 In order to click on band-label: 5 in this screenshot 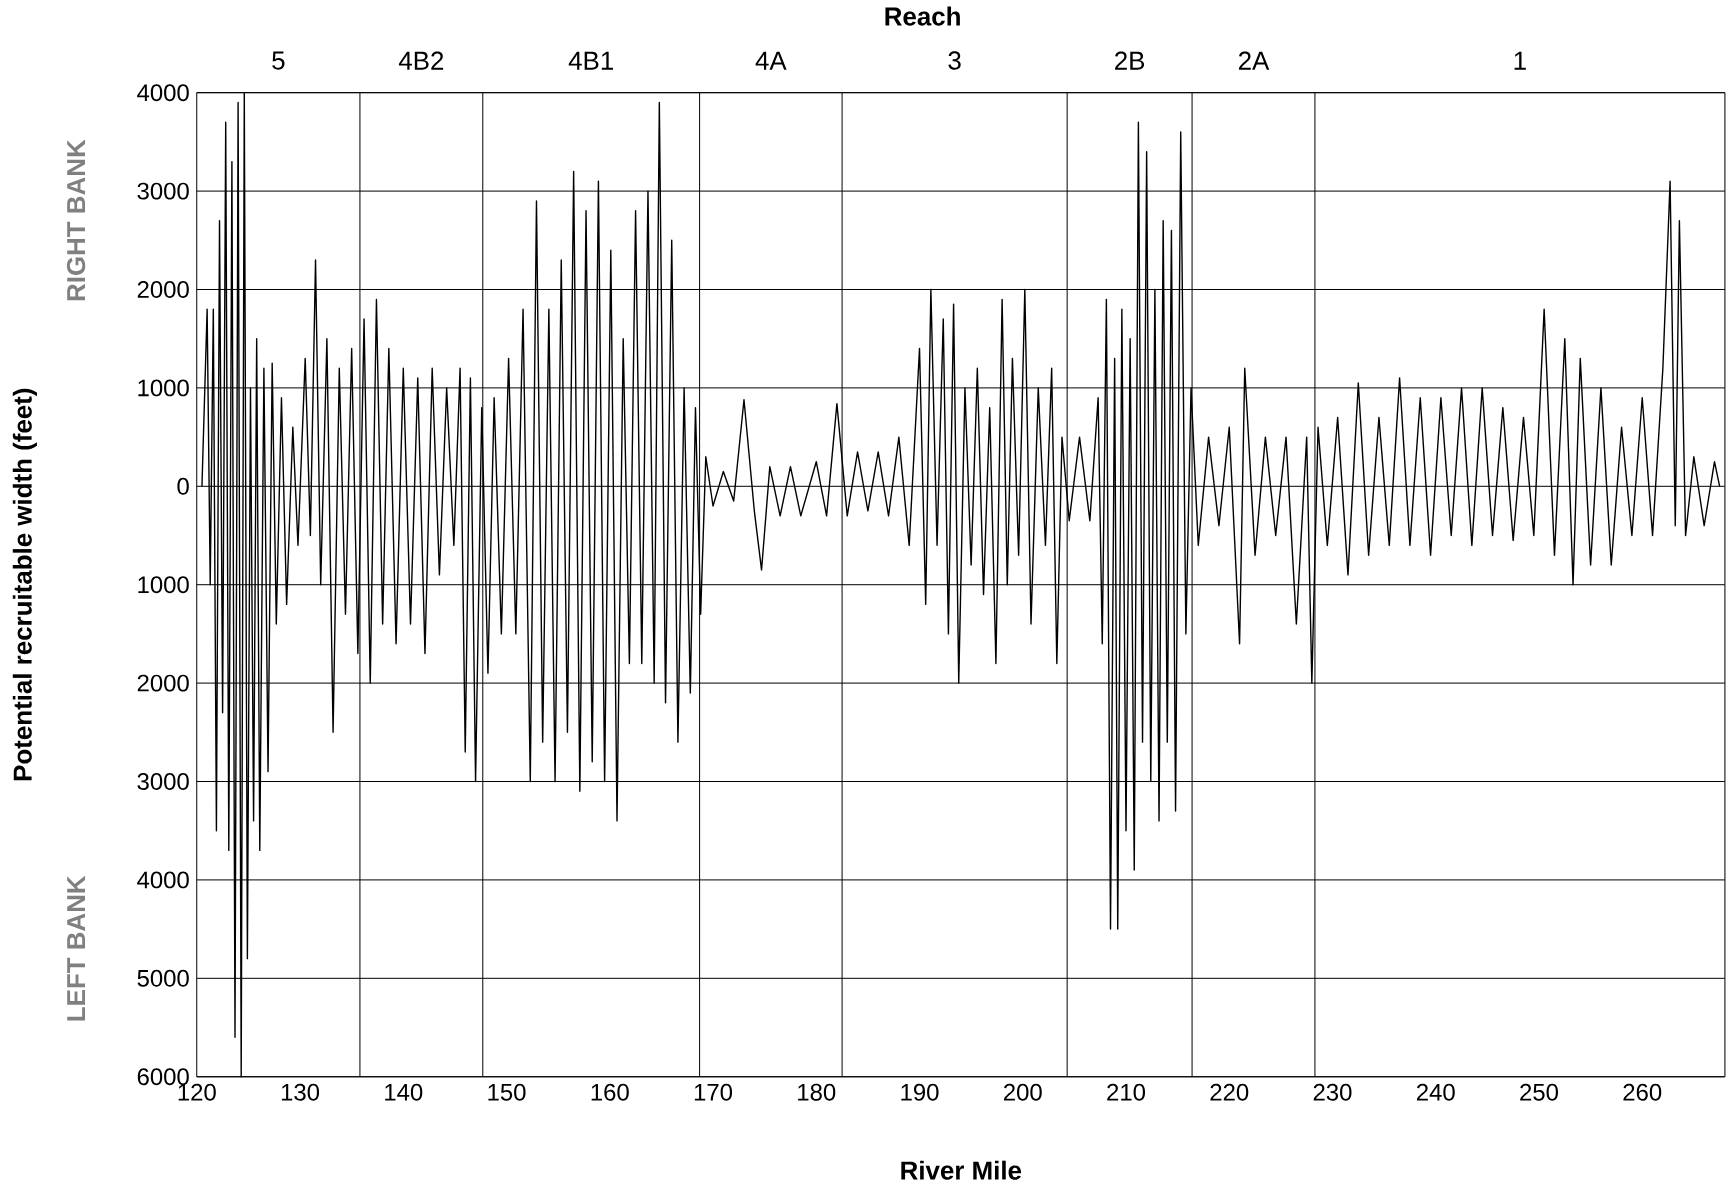, I will do `click(278, 60)`.